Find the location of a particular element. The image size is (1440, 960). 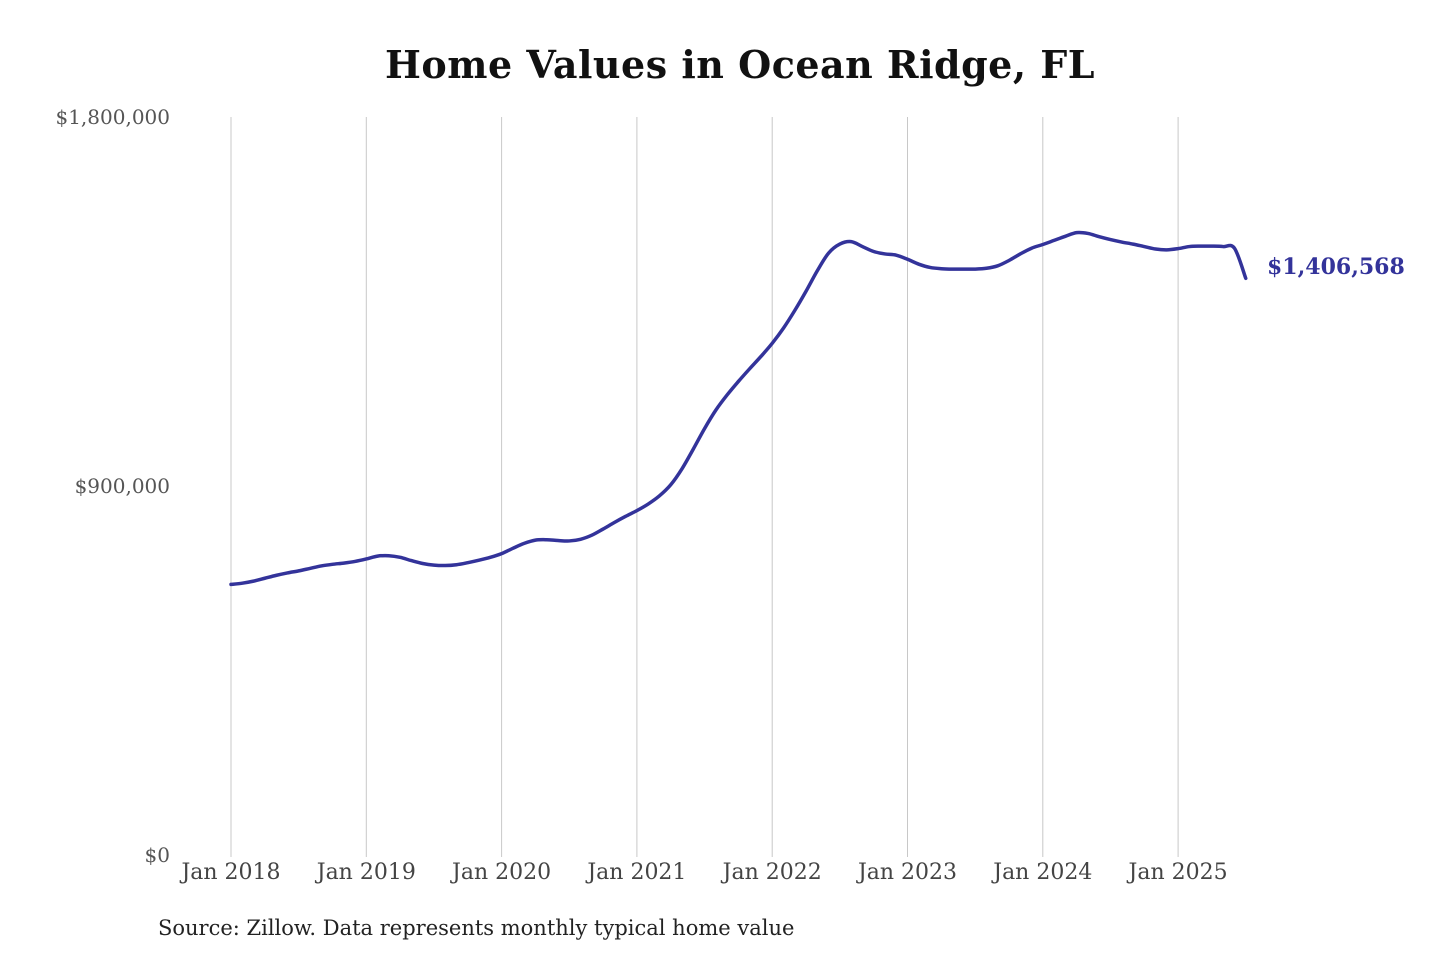

x-tick-label: Jan 2025 is located at coordinates (1177, 872).